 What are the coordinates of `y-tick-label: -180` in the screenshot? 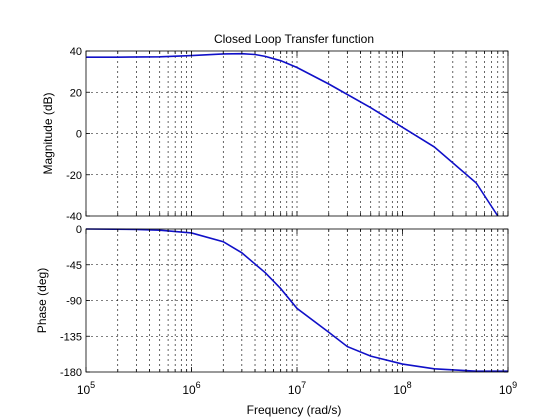 It's located at (71, 373).